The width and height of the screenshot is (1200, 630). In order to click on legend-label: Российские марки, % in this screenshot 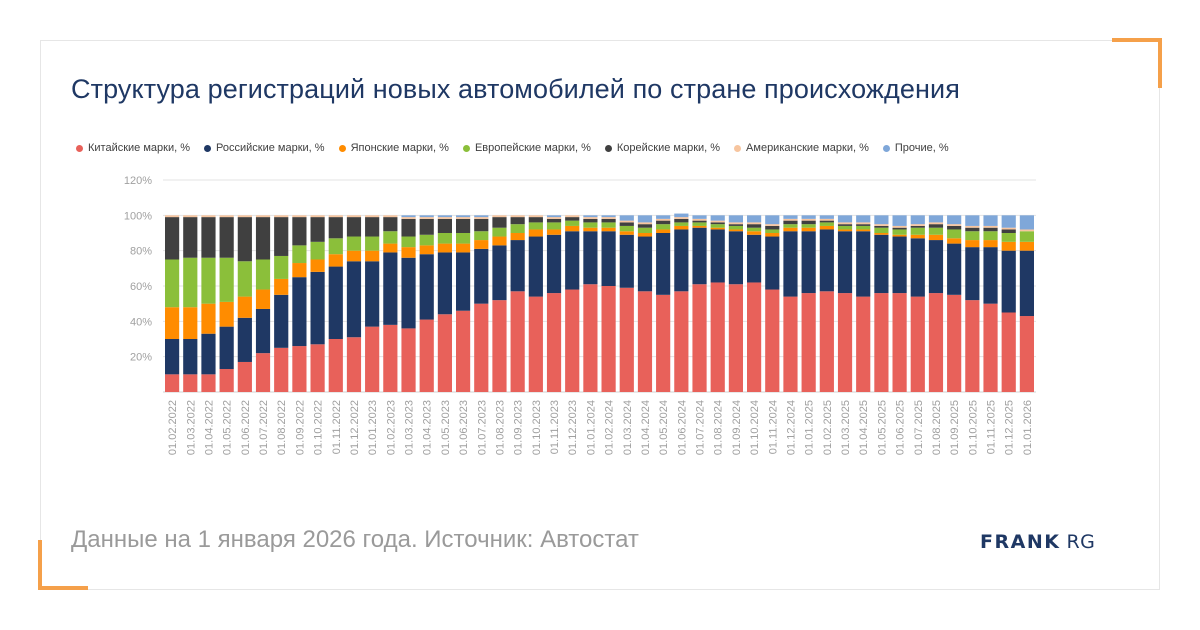, I will do `click(270, 148)`.